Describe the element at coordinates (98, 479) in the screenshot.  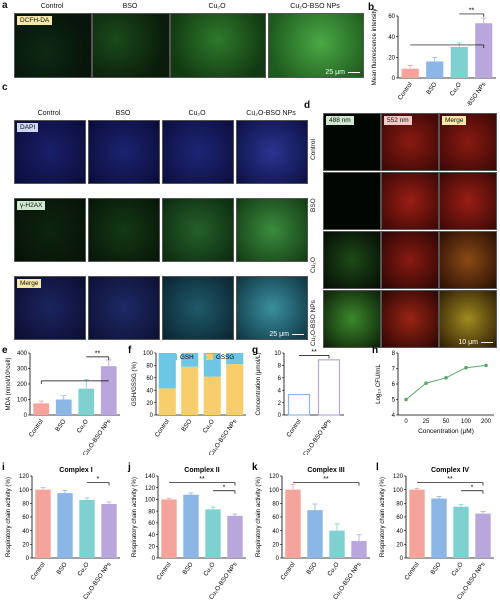
I see `i-sig-0: *` at that location.